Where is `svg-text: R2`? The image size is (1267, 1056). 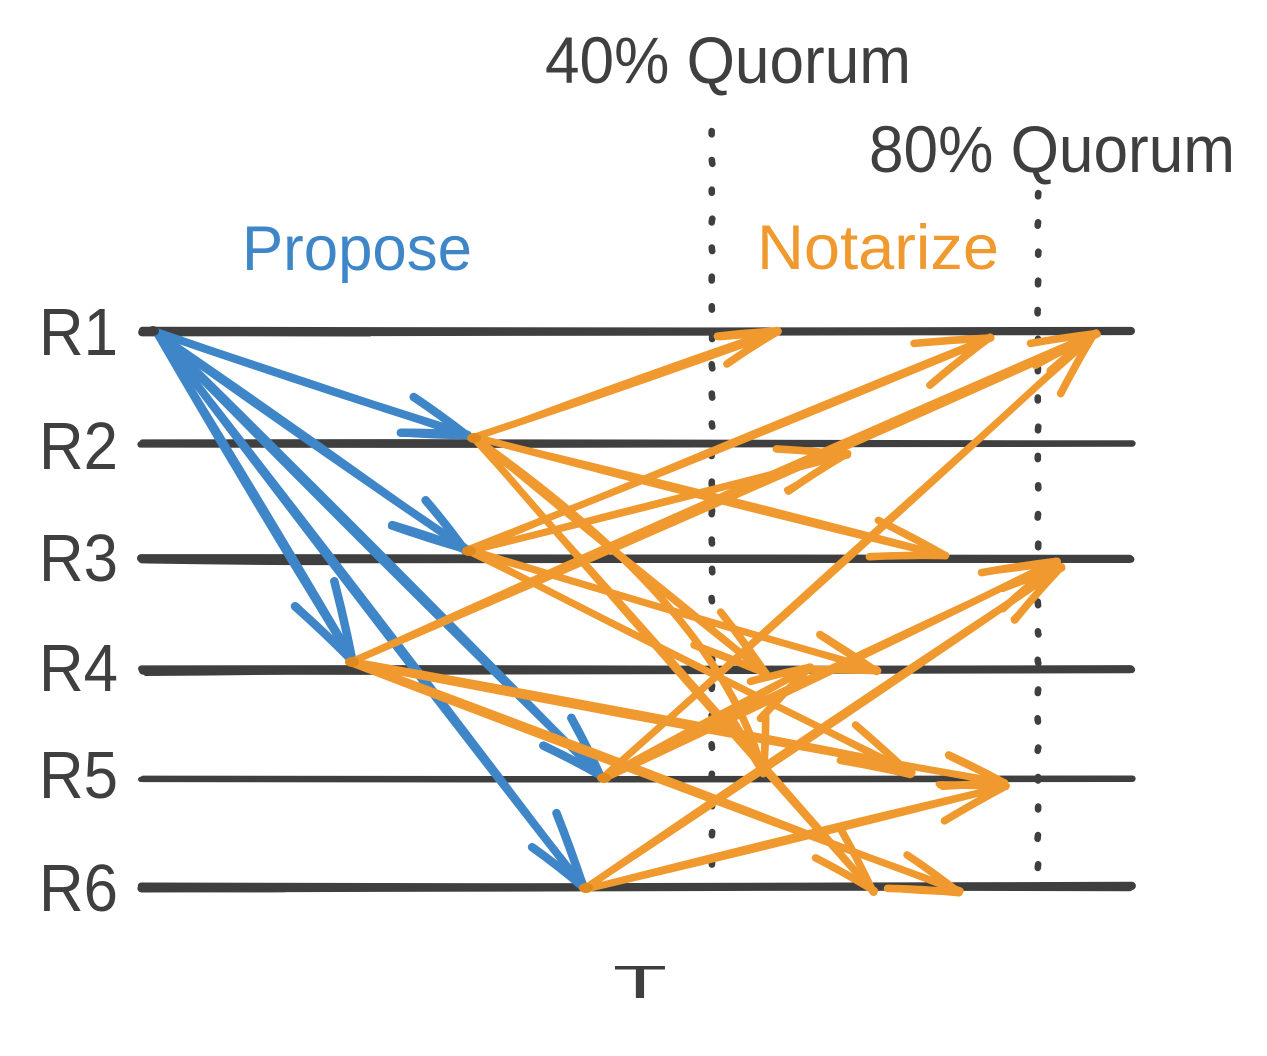
svg-text: R2 is located at coordinates (78, 446).